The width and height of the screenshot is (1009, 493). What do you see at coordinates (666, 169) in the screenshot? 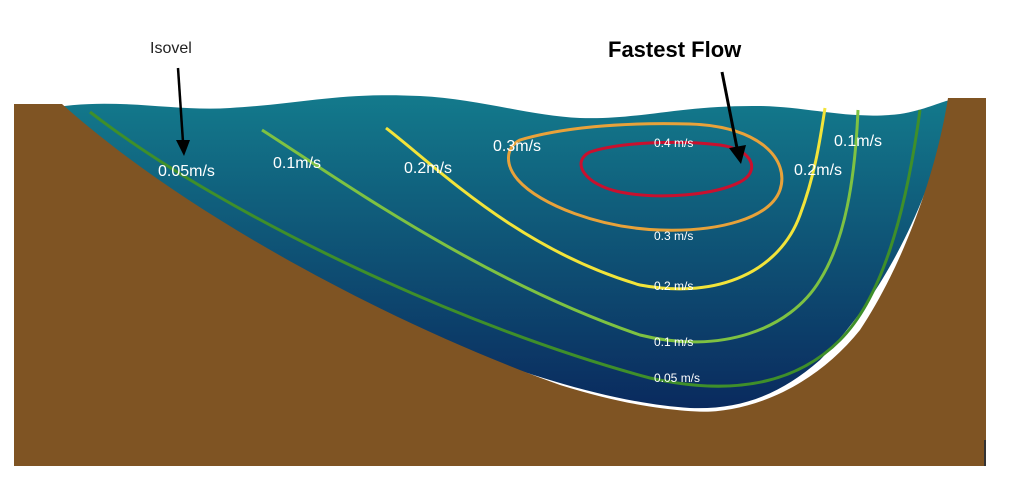
I see `isovel-0.4` at bounding box center [666, 169].